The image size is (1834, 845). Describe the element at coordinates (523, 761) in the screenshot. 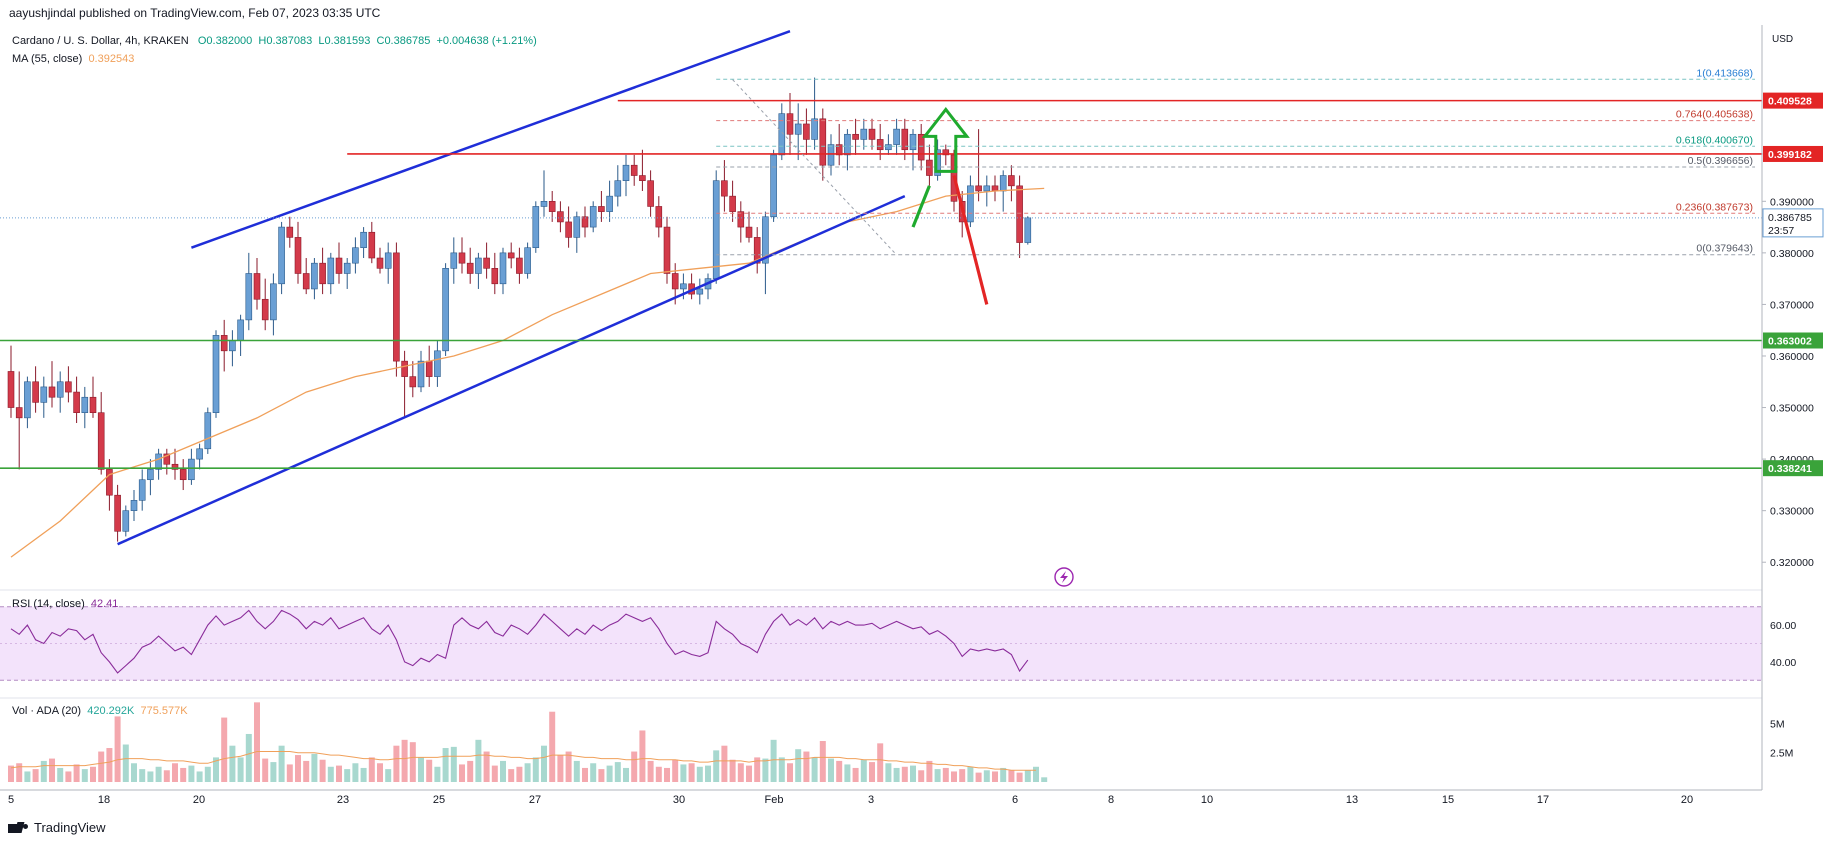

I see `volume-ma-line` at that location.